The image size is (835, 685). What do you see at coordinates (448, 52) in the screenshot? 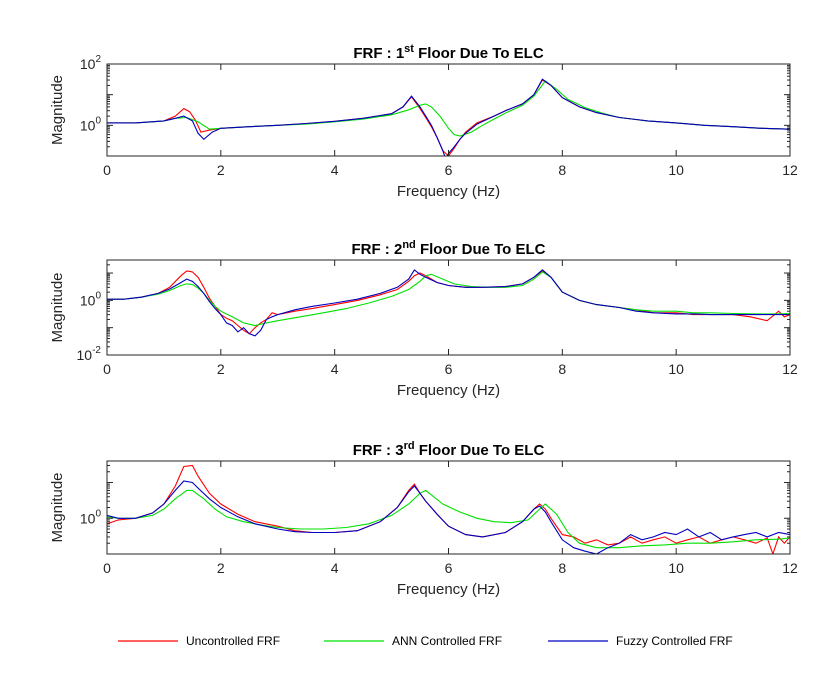
I see `subplot-title: FRF : 1st Floor Due To ELC` at bounding box center [448, 52].